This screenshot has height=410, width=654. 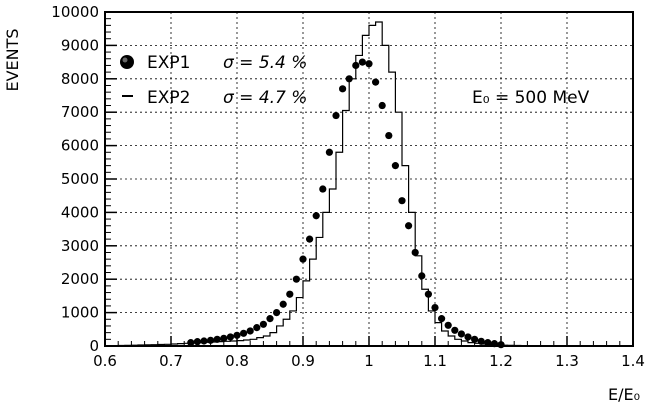 What do you see at coordinates (80, 112) in the screenshot?
I see `y-tick-label: 7000` at bounding box center [80, 112].